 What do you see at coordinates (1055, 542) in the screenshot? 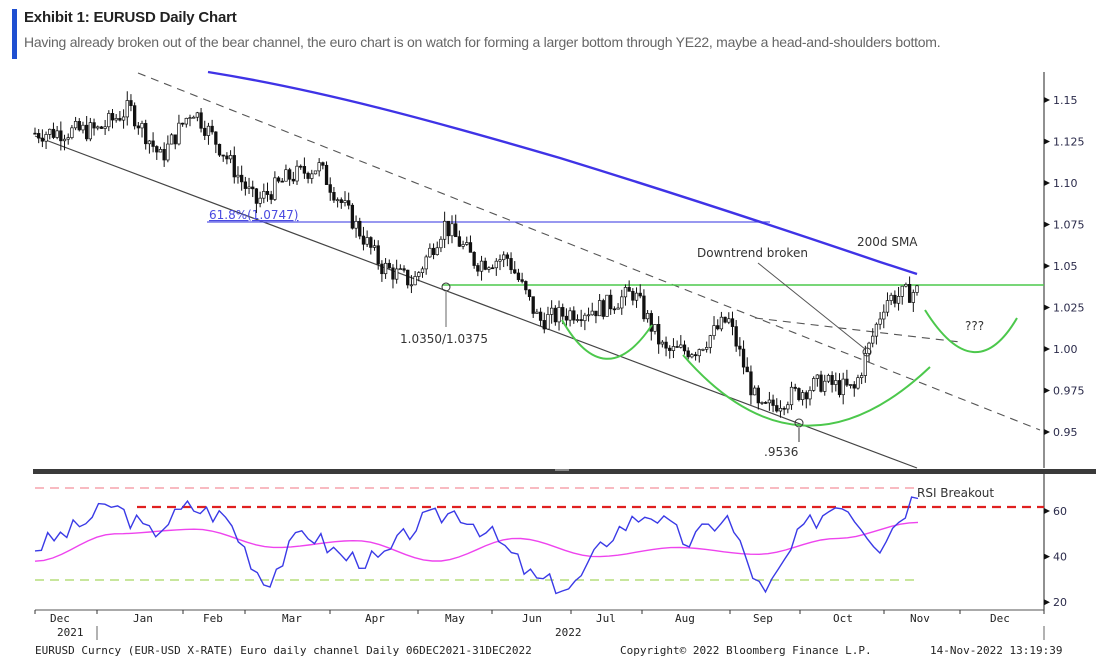
I see `rsi-y-axis: 60 40 20` at bounding box center [1055, 542].